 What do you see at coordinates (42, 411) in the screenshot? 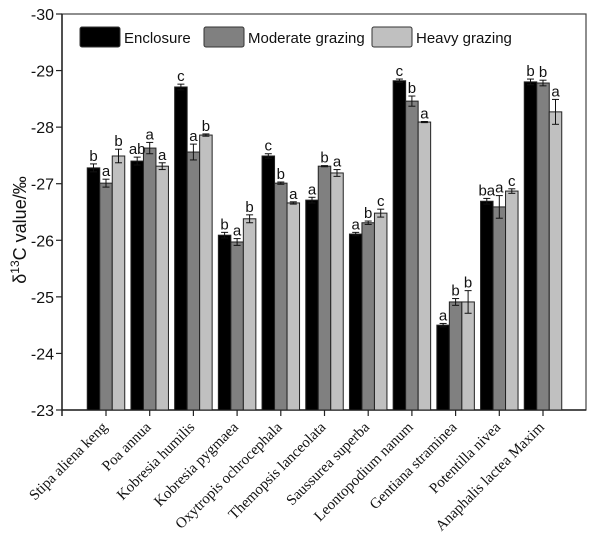
I see `y-tick-label: -23` at bounding box center [42, 411].